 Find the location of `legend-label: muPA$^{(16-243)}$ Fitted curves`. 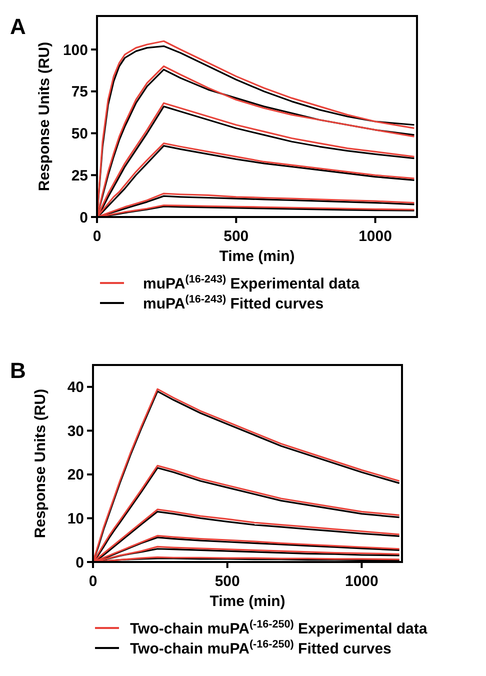

legend-label: muPA$^{(16-243)}$ Fitted curves is located at coordinates (233, 302).